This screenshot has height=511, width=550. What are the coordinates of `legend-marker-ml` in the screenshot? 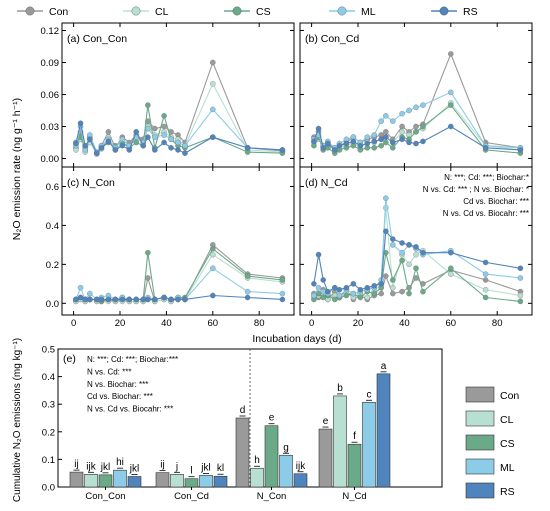 It's located at (342, 11).